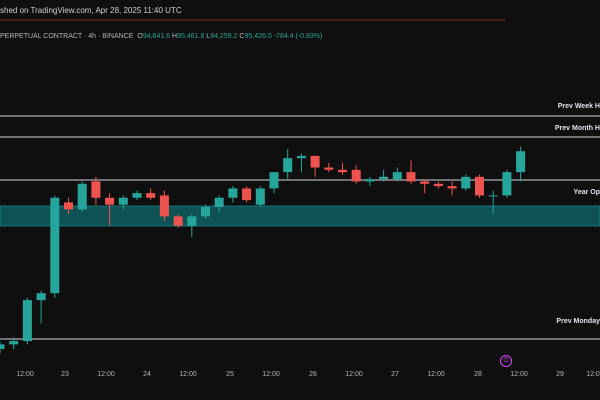 The width and height of the screenshot is (600, 400). Describe the element at coordinates (258, 36) in the screenshot. I see `close-value: 95,426.0` at that location.